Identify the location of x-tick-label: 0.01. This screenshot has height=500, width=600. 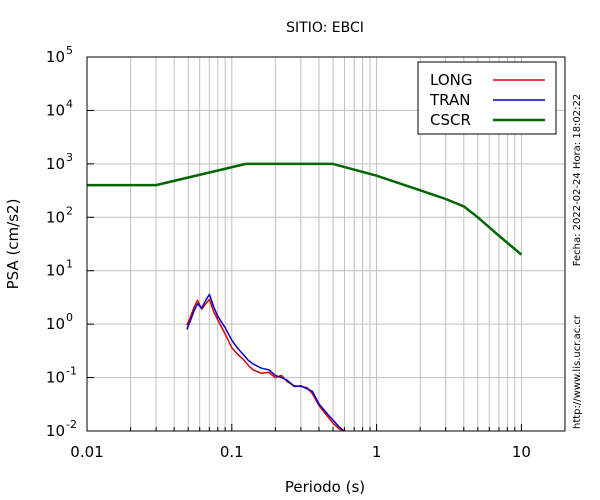
(86, 452).